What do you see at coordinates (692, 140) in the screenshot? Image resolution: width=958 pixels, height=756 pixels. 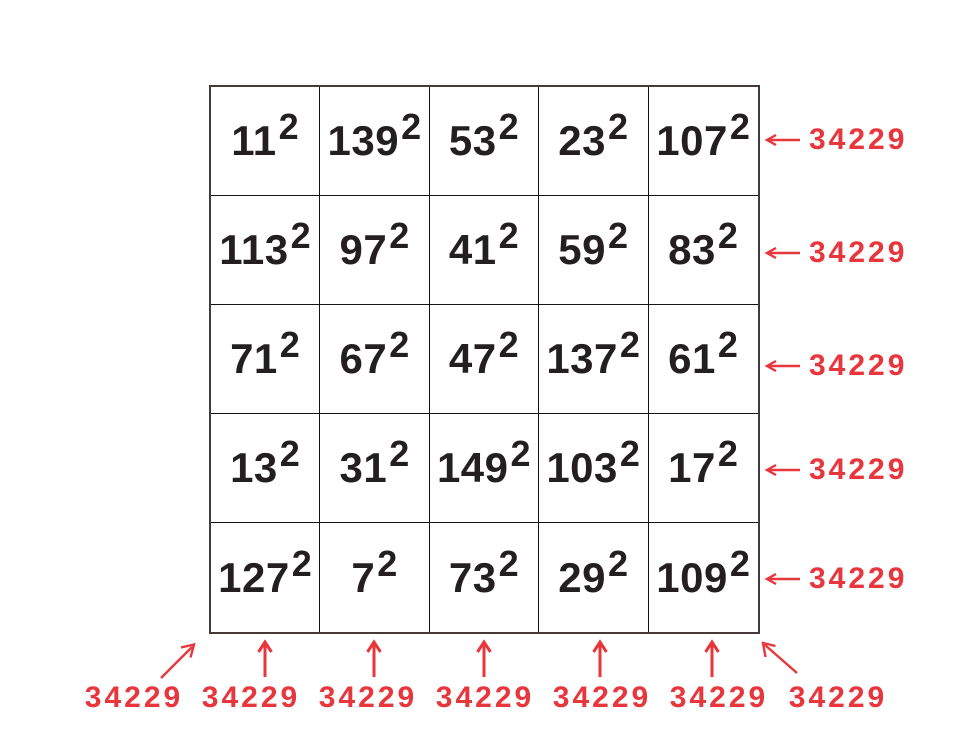 I see `cell-base: 107` at bounding box center [692, 140].